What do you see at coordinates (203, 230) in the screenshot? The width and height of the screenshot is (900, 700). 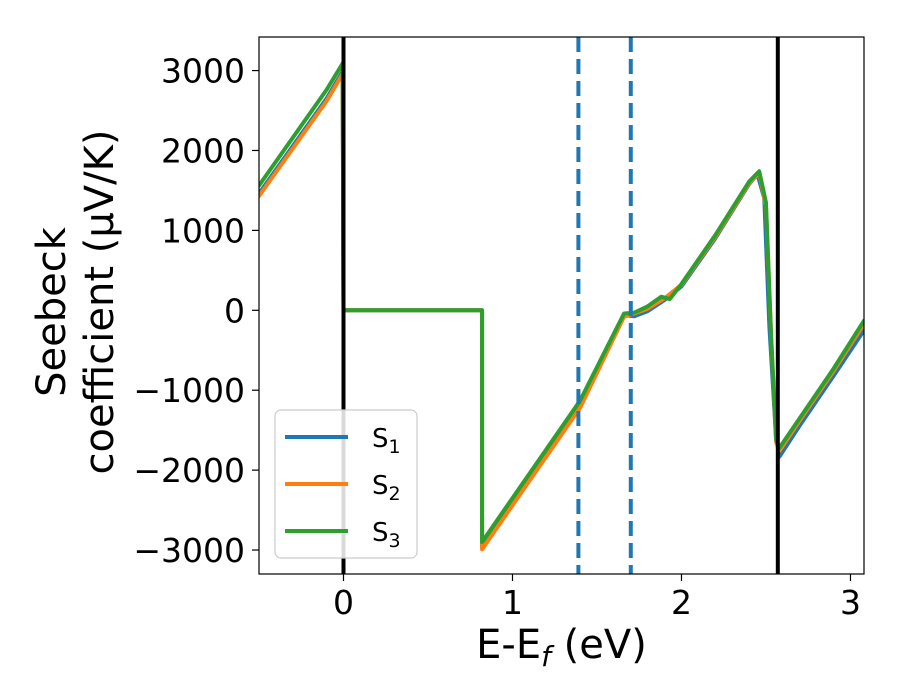 I see `y-tick-label: 1000` at bounding box center [203, 230].